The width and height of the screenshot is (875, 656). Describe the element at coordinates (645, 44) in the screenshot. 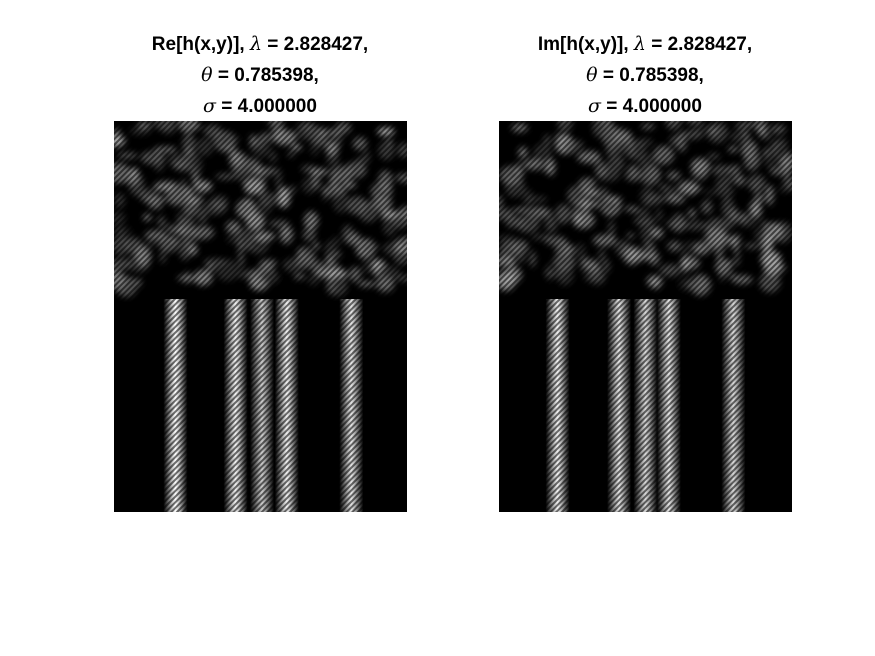

I see `right-title-line-1: Im[h(x,y)], λ = 2.828427,` at that location.